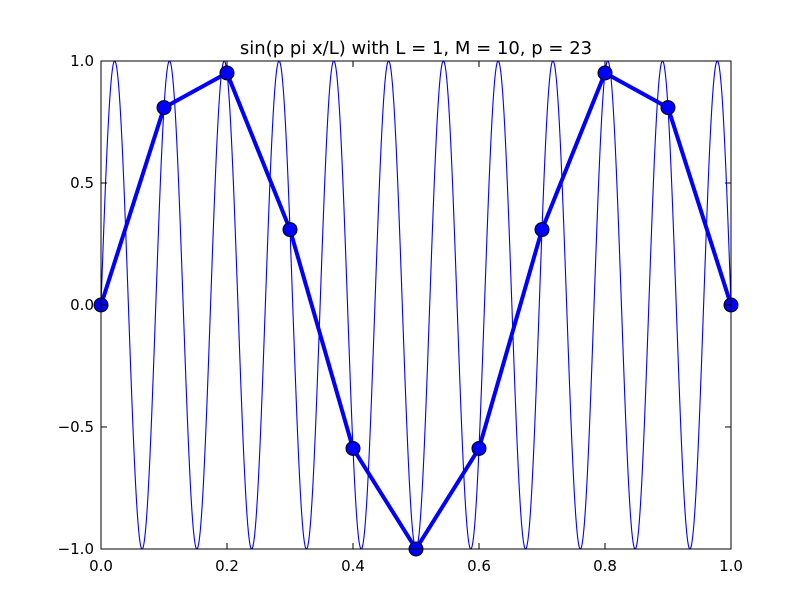  I want to click on y-tick-label: −1.0, so click(76, 549).